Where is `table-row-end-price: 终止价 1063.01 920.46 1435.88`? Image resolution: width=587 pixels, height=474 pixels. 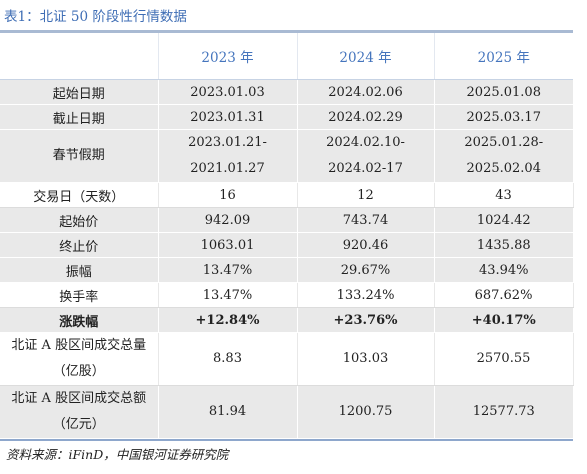 table-row-end-price: 终止价 1063.01 920.46 1435.88 is located at coordinates (286, 245).